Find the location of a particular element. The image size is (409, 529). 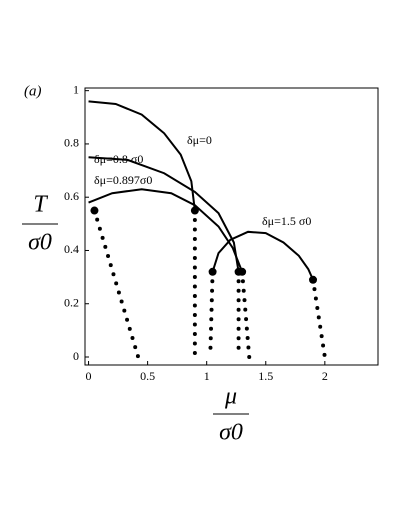

x-tick-label: 0.5 is located at coordinates (147, 376).